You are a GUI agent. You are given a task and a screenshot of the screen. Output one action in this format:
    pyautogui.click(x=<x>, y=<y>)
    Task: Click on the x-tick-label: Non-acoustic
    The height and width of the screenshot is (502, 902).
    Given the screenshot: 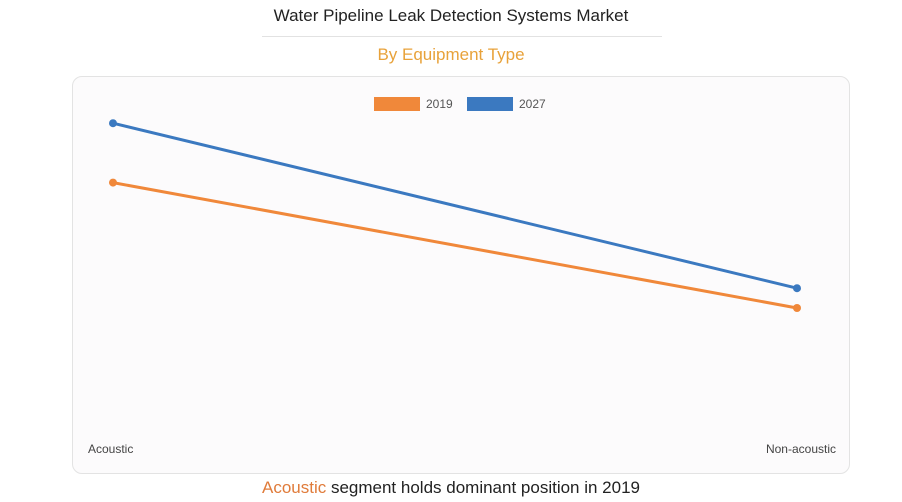 What is the action you would take?
    pyautogui.click(x=801, y=449)
    